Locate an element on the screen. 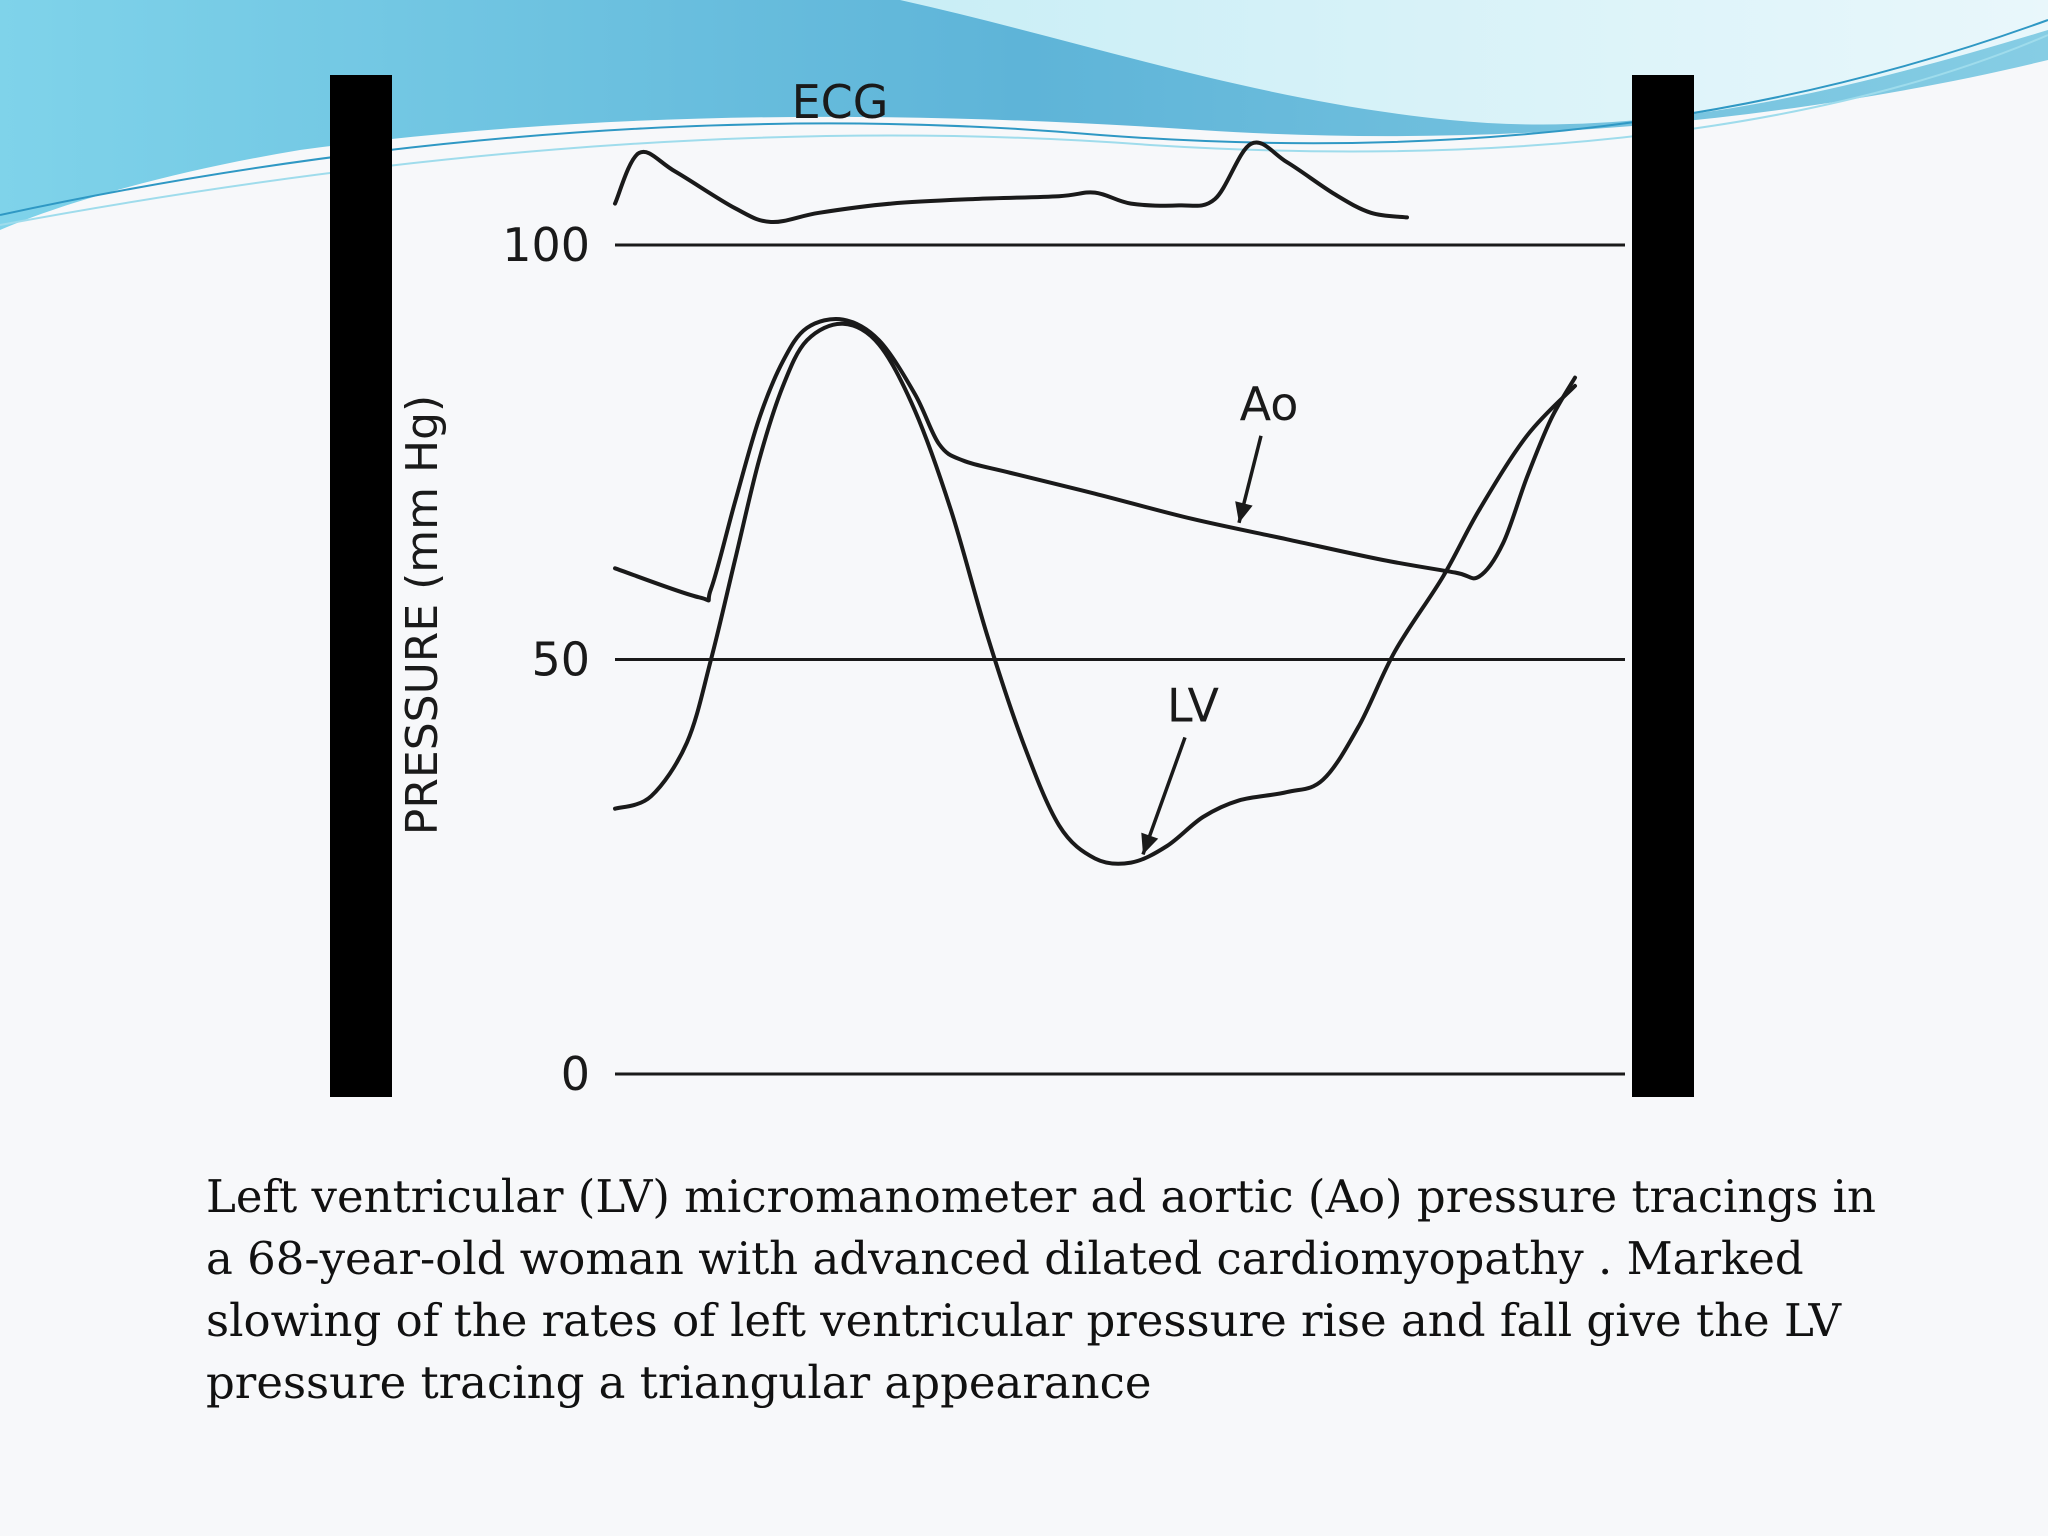  series-label-lv: LV is located at coordinates (1193, 705).